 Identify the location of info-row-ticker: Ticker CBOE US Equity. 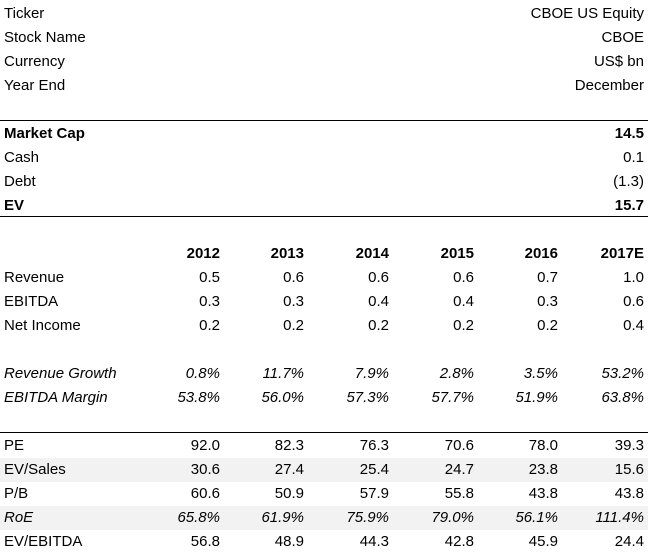
(324, 14).